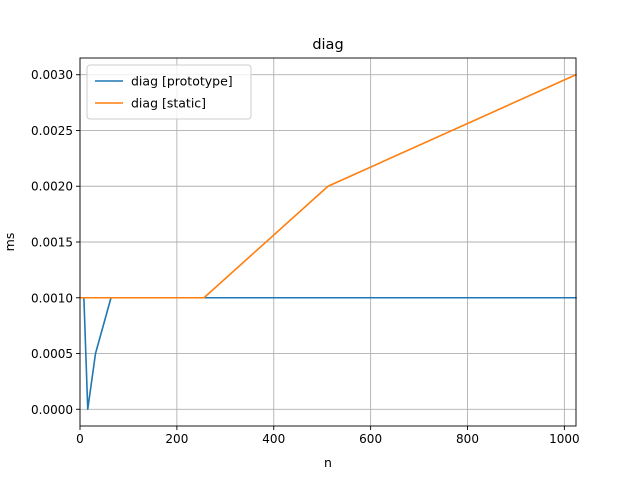  What do you see at coordinates (168, 103) in the screenshot?
I see `legend-label: diag [static]` at bounding box center [168, 103].